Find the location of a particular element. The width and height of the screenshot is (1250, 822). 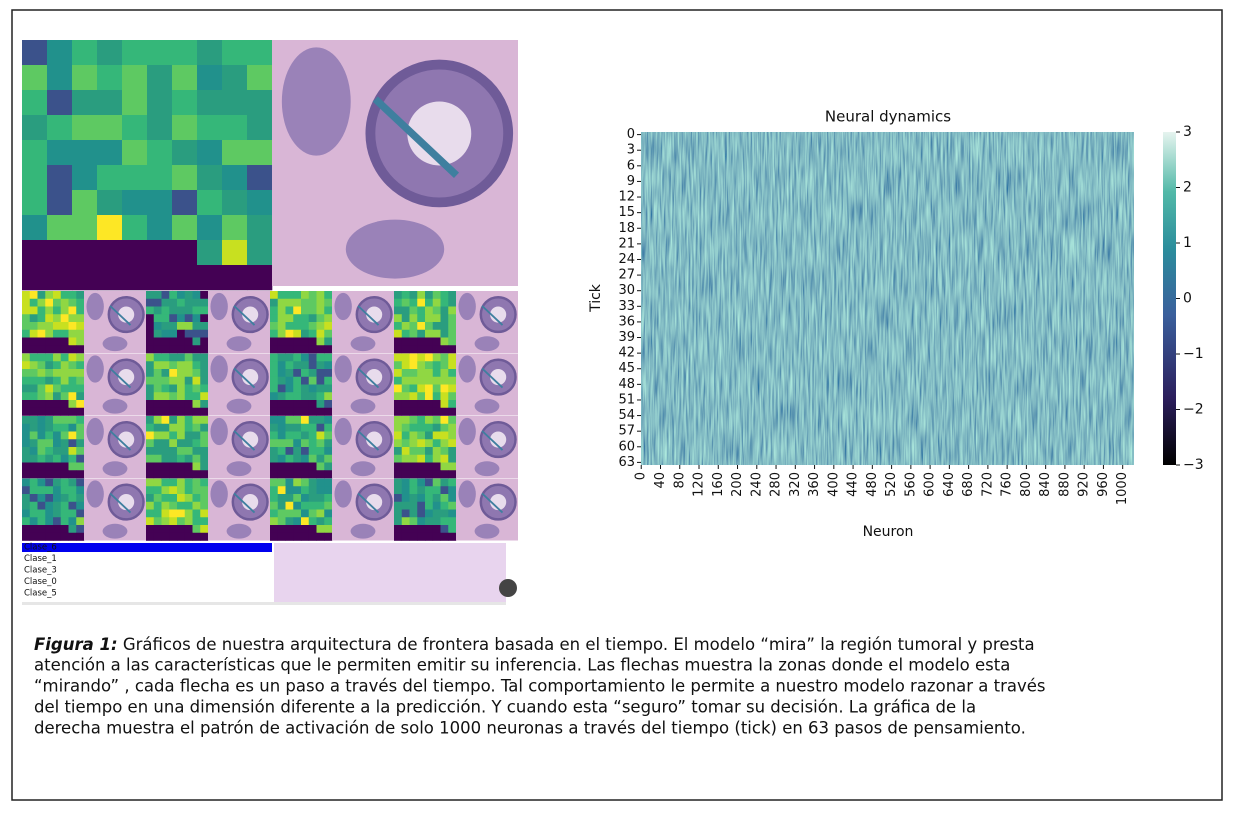

y-tick-label: 60 is located at coordinates (626, 446).